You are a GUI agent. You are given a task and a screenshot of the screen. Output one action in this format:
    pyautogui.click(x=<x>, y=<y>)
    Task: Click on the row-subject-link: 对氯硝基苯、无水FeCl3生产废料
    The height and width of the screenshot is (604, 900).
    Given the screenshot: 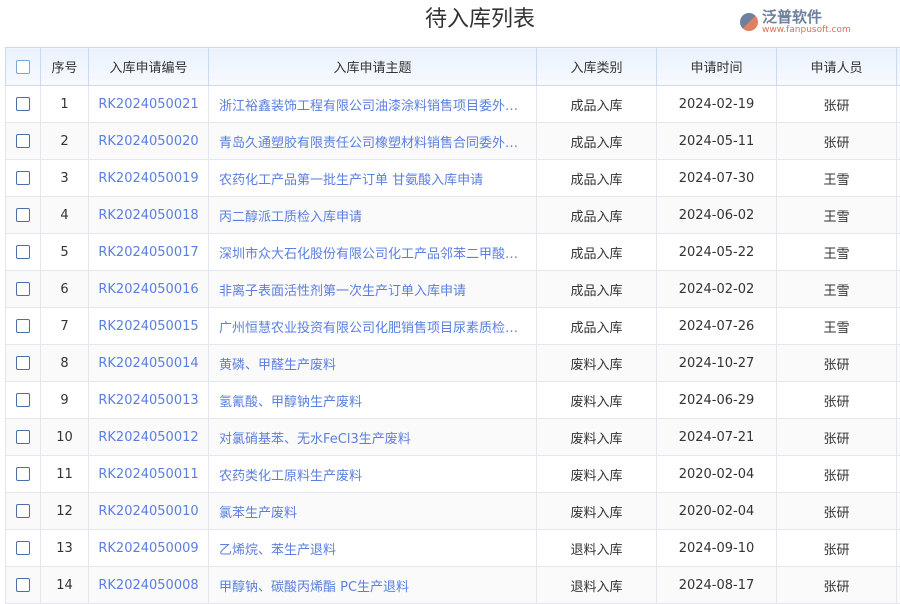 What is the action you would take?
    pyautogui.click(x=373, y=437)
    